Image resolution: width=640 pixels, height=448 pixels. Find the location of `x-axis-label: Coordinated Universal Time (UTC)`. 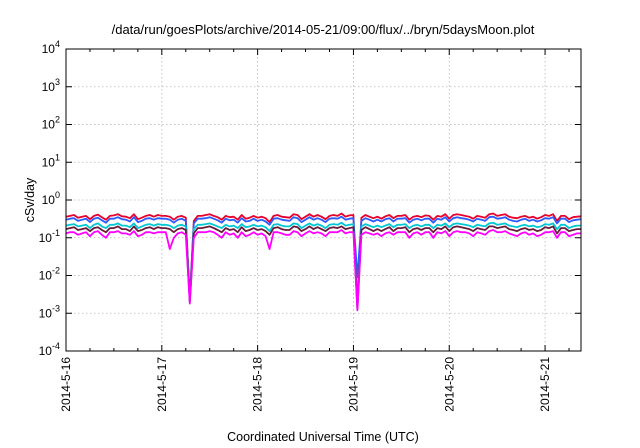

x-axis-label: Coordinated Universal Time (UTC) is located at coordinates (323, 437).